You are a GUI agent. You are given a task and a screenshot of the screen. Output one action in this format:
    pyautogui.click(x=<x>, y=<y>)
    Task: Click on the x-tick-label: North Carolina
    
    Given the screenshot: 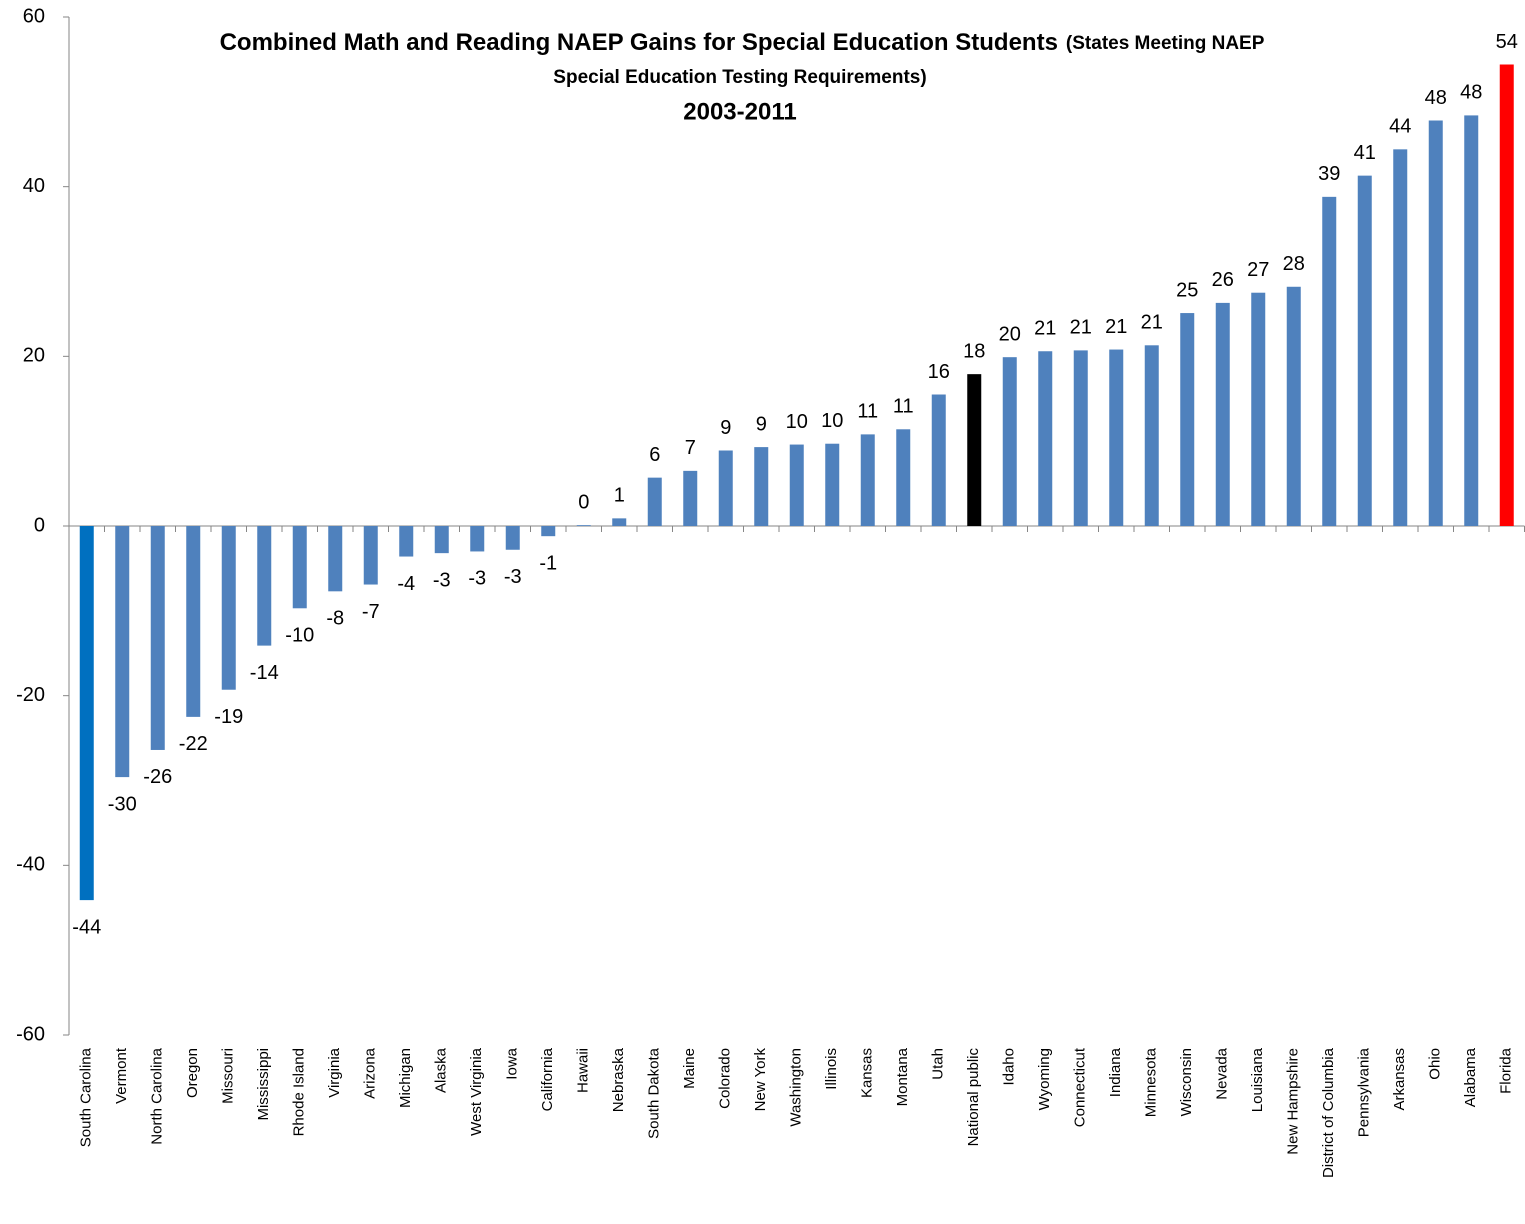 What is the action you would take?
    pyautogui.click(x=157, y=1095)
    